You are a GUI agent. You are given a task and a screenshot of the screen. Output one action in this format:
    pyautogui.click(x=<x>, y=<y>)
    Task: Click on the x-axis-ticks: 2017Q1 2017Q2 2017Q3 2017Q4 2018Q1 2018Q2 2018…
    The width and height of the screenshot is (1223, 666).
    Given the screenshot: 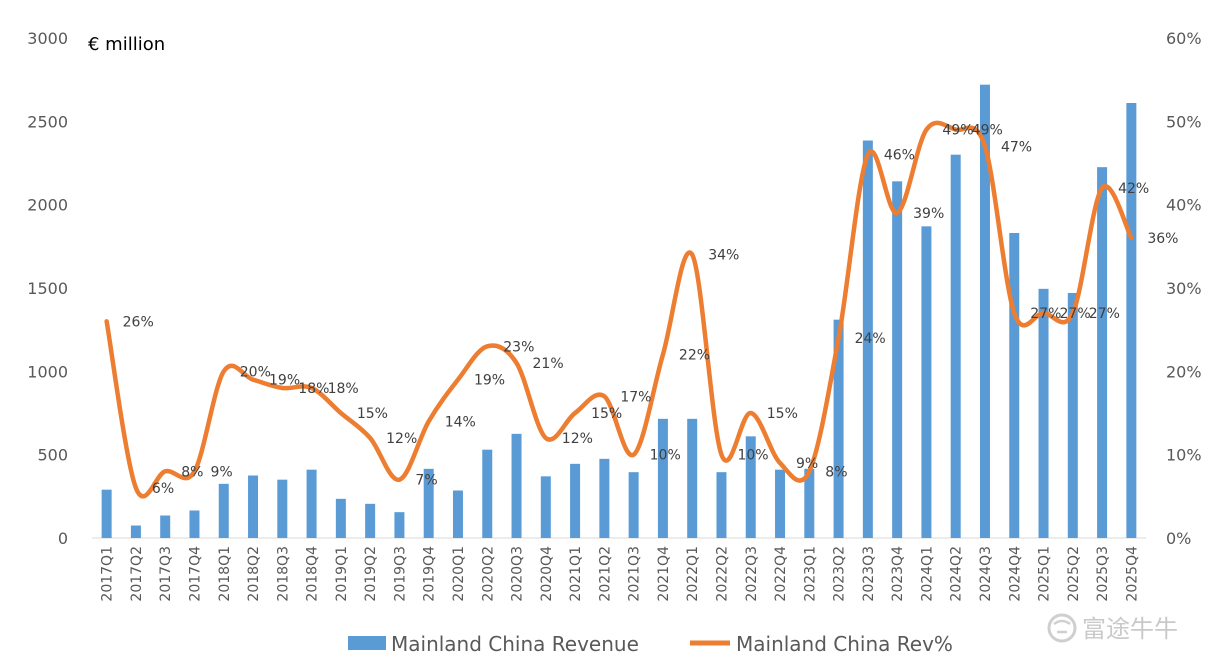 What is the action you would take?
    pyautogui.click(x=620, y=574)
    